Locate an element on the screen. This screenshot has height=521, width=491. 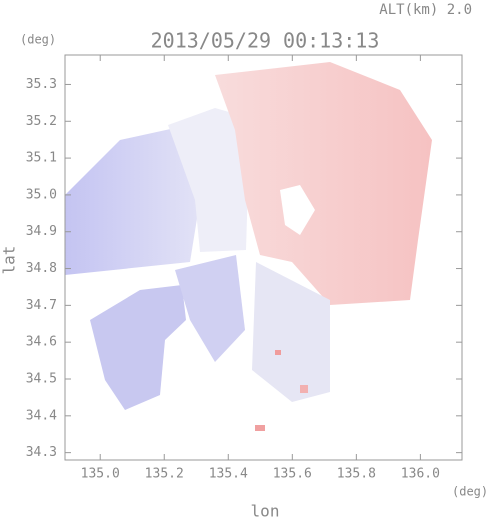
y-tick-label: 35.2 is located at coordinates (41, 121).